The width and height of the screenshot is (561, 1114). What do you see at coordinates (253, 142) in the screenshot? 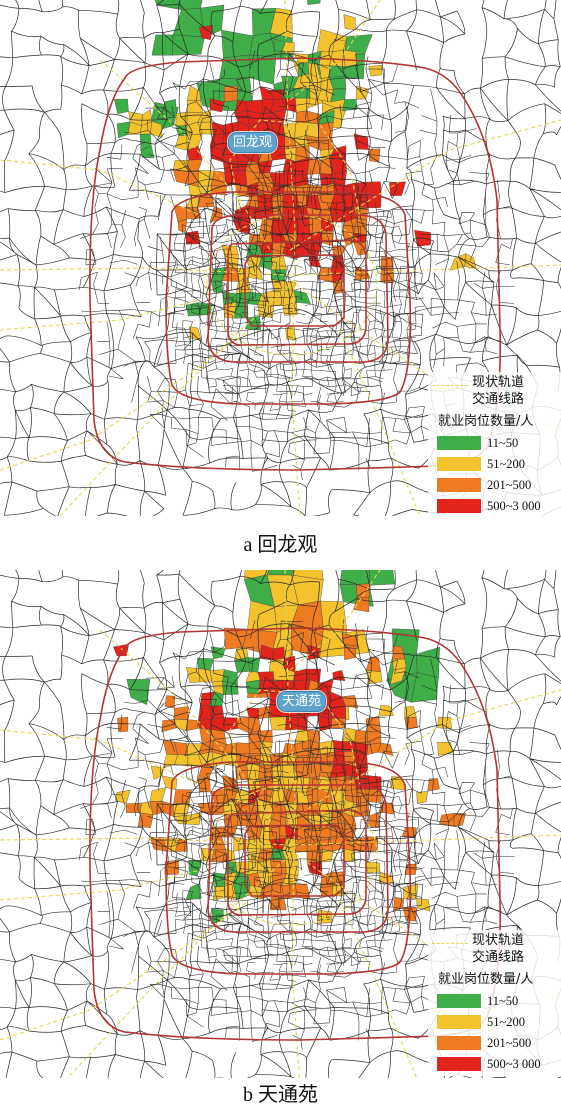
I see `place-label-huilongguan: 回龙观` at bounding box center [253, 142].